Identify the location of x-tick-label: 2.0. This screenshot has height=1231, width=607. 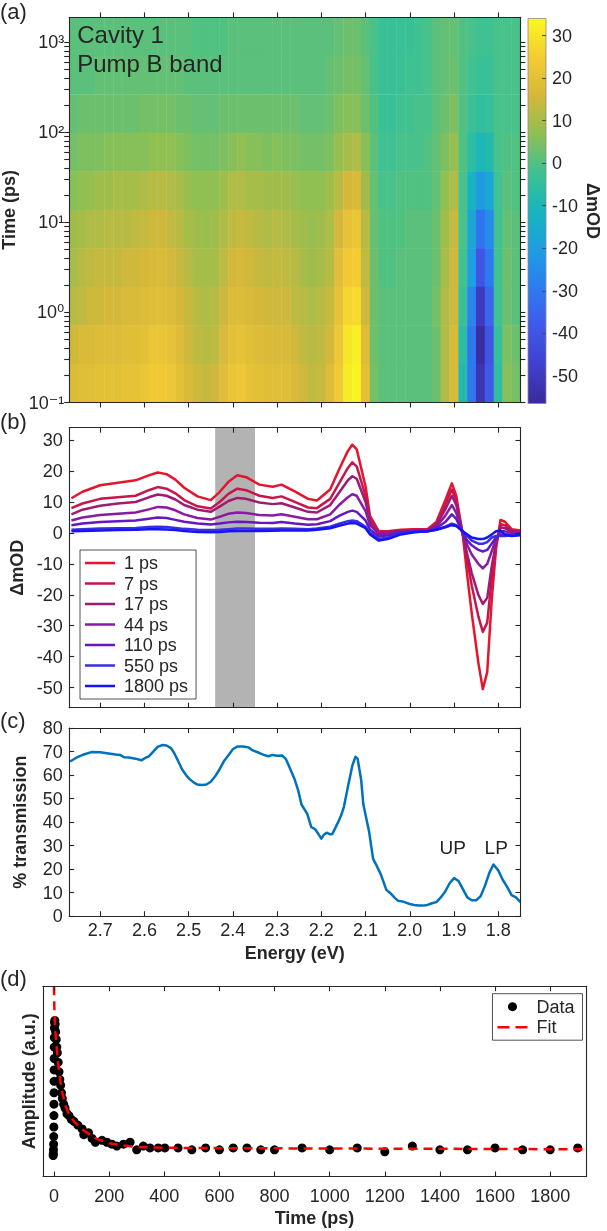
(410, 930).